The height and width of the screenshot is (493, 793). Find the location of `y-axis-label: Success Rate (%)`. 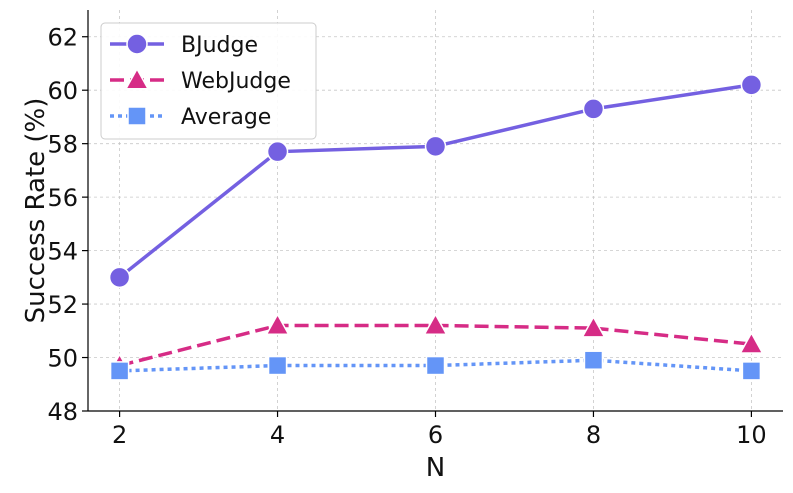

y-axis-label: Success Rate (%) is located at coordinates (36, 211).